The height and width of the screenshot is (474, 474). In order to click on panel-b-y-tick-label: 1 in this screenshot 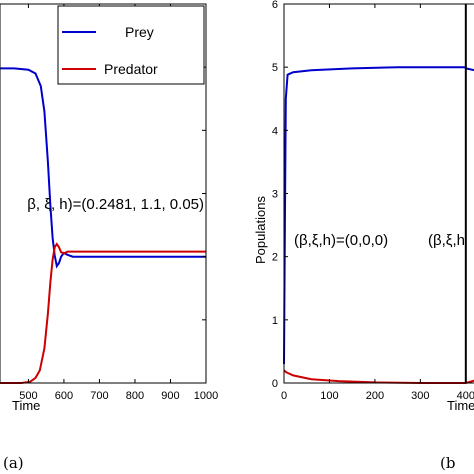, I will do `click(275, 321)`.